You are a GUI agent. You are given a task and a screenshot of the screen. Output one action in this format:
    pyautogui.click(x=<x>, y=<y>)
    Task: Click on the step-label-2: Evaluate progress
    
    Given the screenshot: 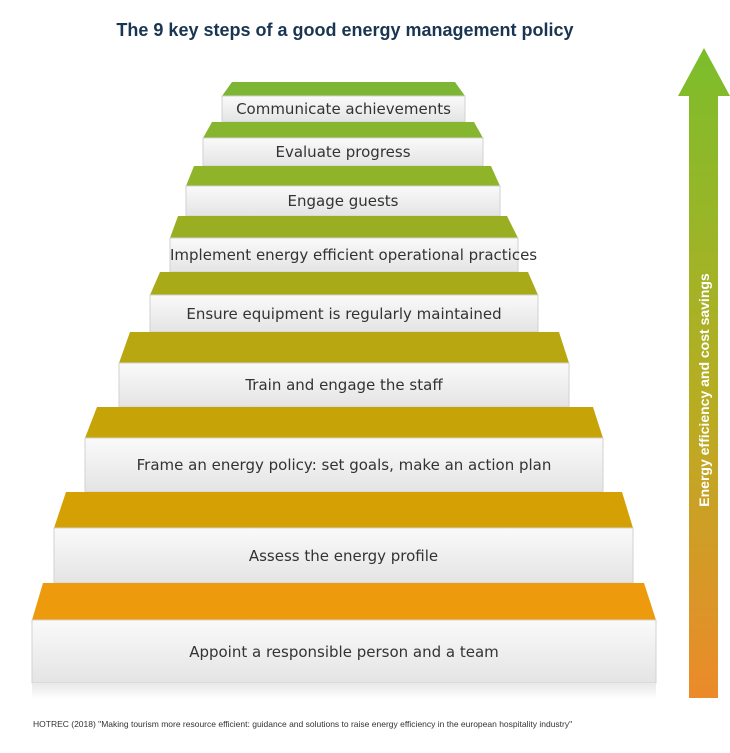 What is the action you would take?
    pyautogui.click(x=343, y=152)
    